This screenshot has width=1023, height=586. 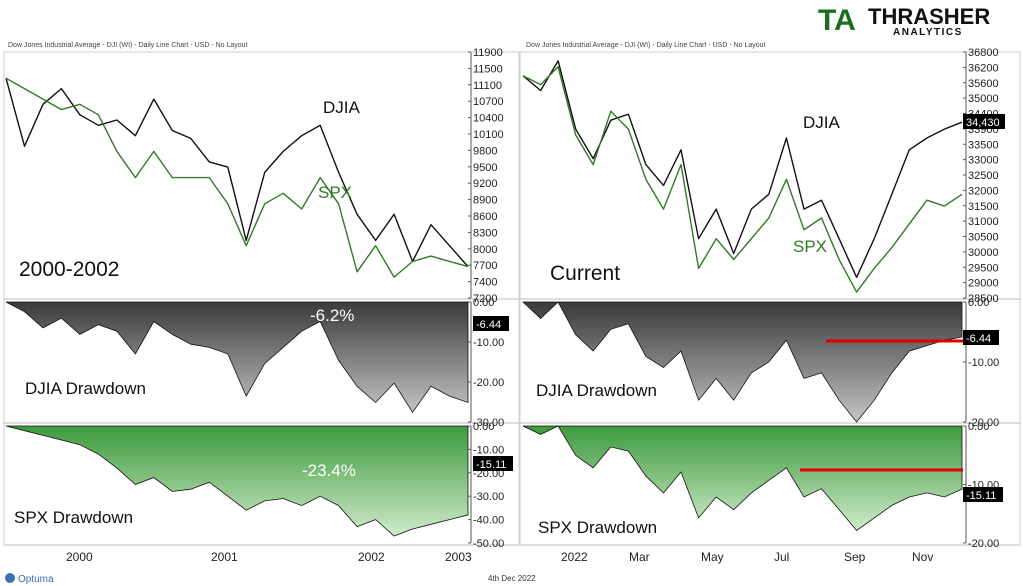 What do you see at coordinates (928, 32) in the screenshot?
I see `logo-sub: ANALYTICS` at bounding box center [928, 32].